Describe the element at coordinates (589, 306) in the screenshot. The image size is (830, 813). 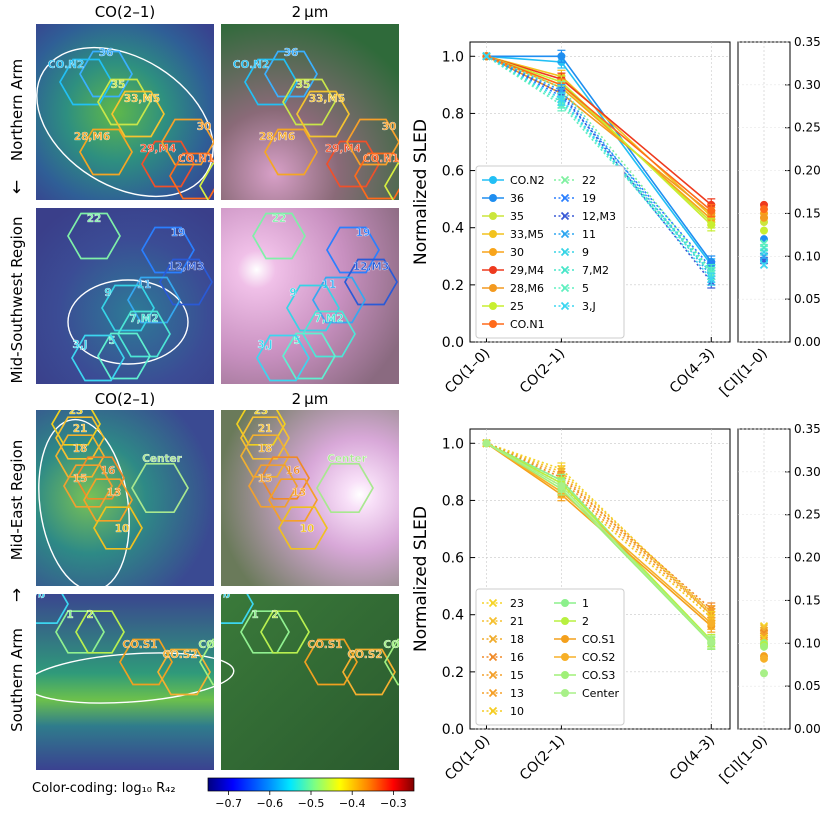
I see `legend-label: 3,J` at that location.